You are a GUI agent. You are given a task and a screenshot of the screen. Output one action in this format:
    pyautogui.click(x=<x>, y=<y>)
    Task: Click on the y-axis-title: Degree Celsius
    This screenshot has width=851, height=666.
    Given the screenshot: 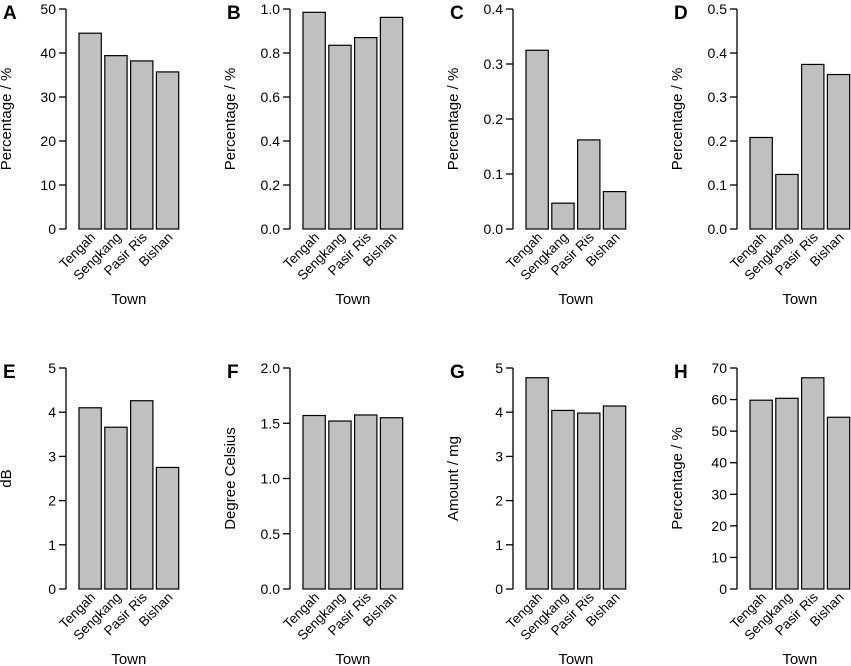 What is the action you would take?
    pyautogui.click(x=230, y=478)
    